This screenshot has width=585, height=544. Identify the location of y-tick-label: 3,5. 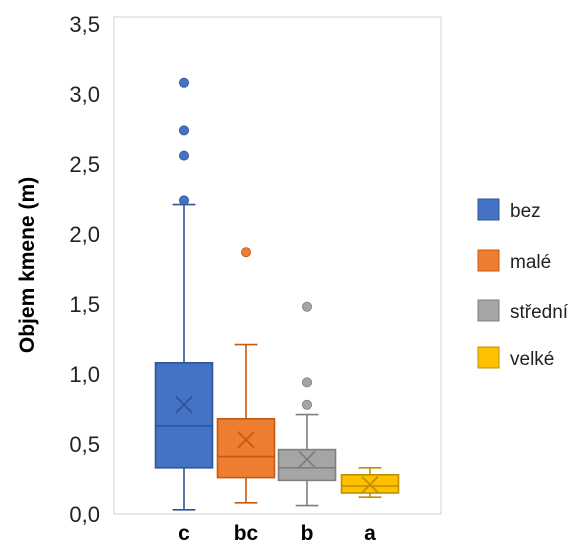
(84, 24).